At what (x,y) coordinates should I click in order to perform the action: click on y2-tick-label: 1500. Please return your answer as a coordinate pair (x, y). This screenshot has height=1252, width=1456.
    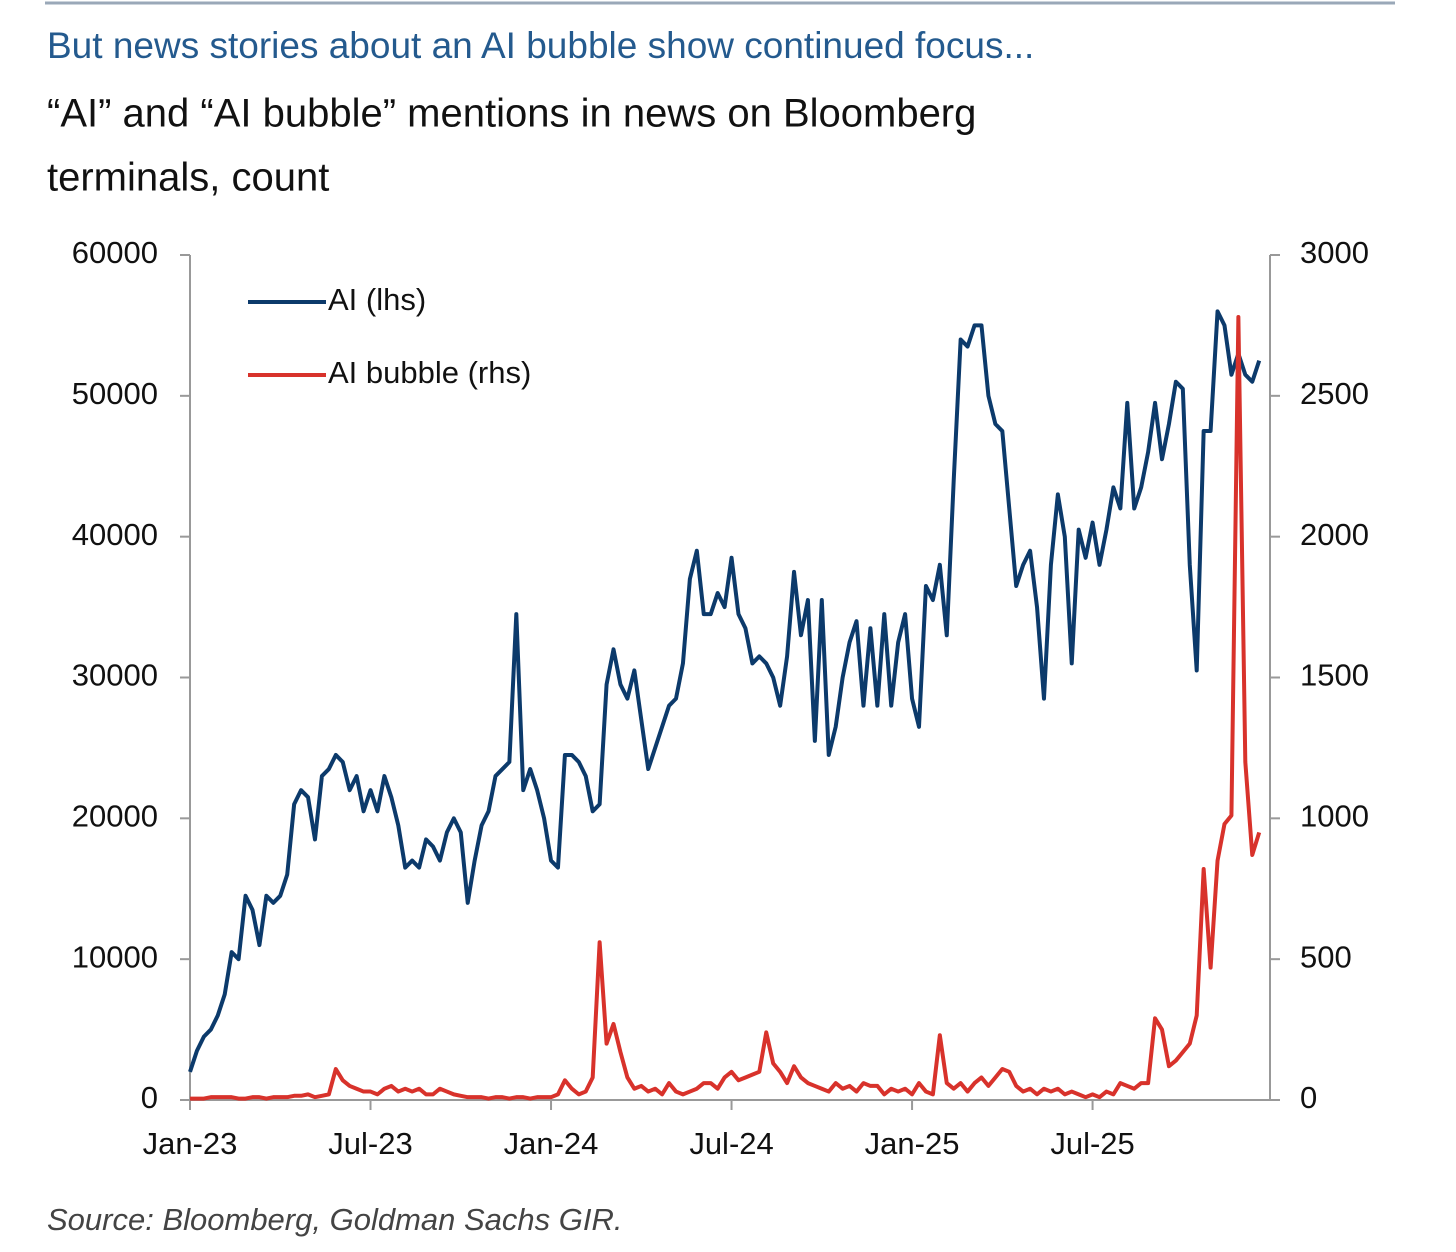
    Looking at the image, I should click on (1334, 675).